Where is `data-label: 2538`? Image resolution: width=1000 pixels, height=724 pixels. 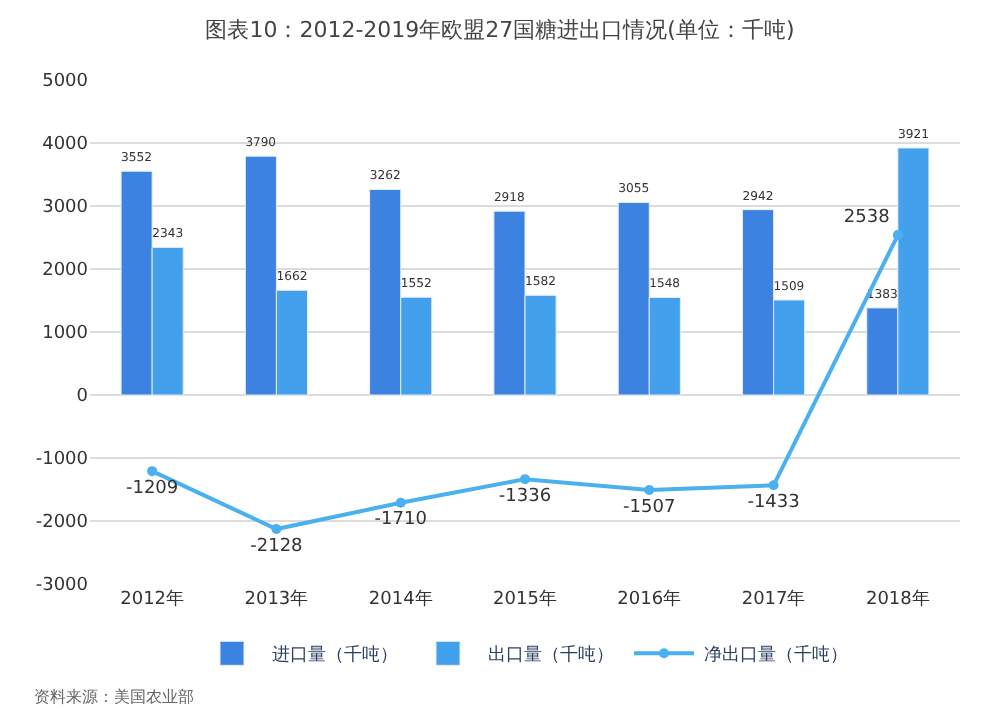 data-label: 2538 is located at coordinates (867, 218).